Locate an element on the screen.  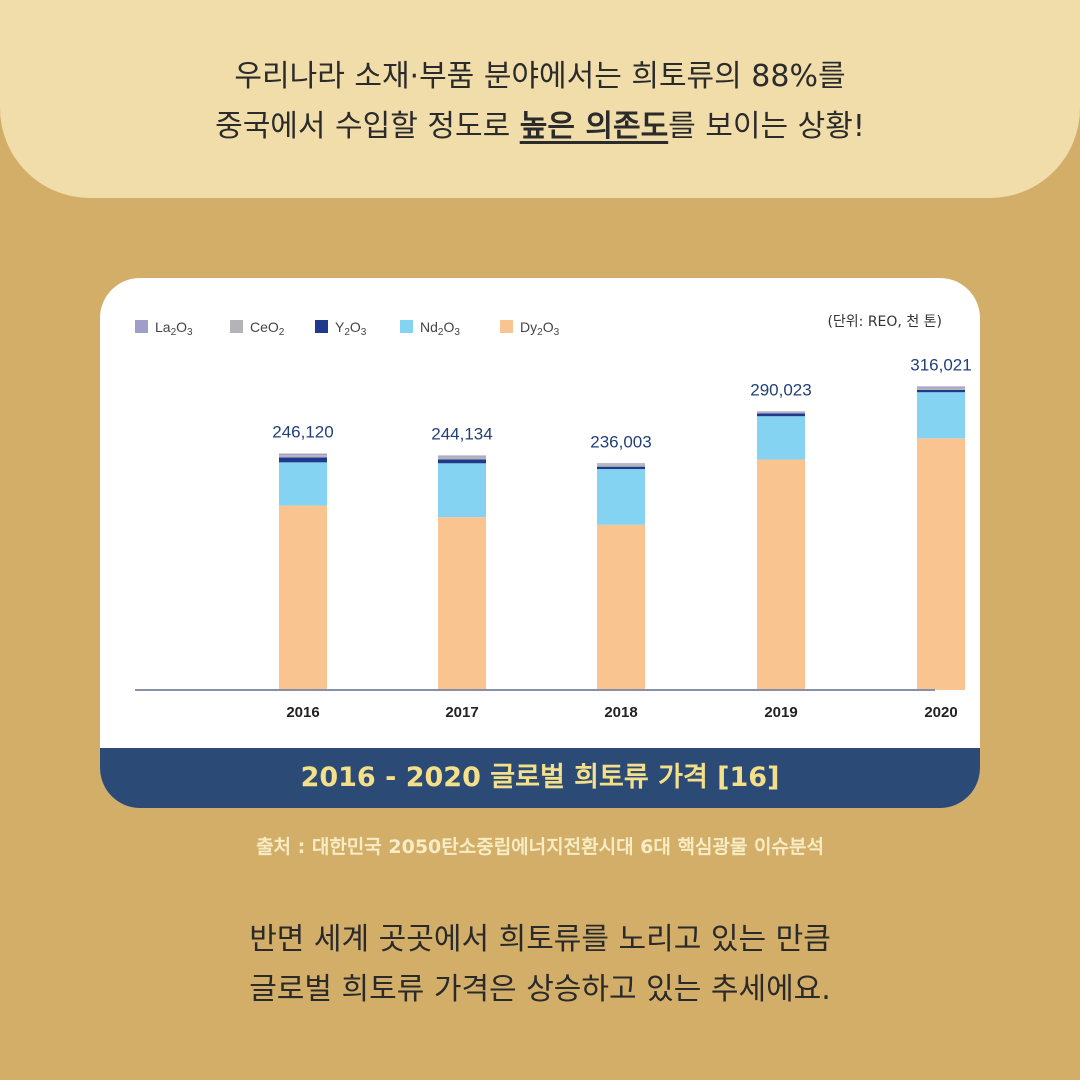
total-label-2018: 236,003 is located at coordinates (620, 441).